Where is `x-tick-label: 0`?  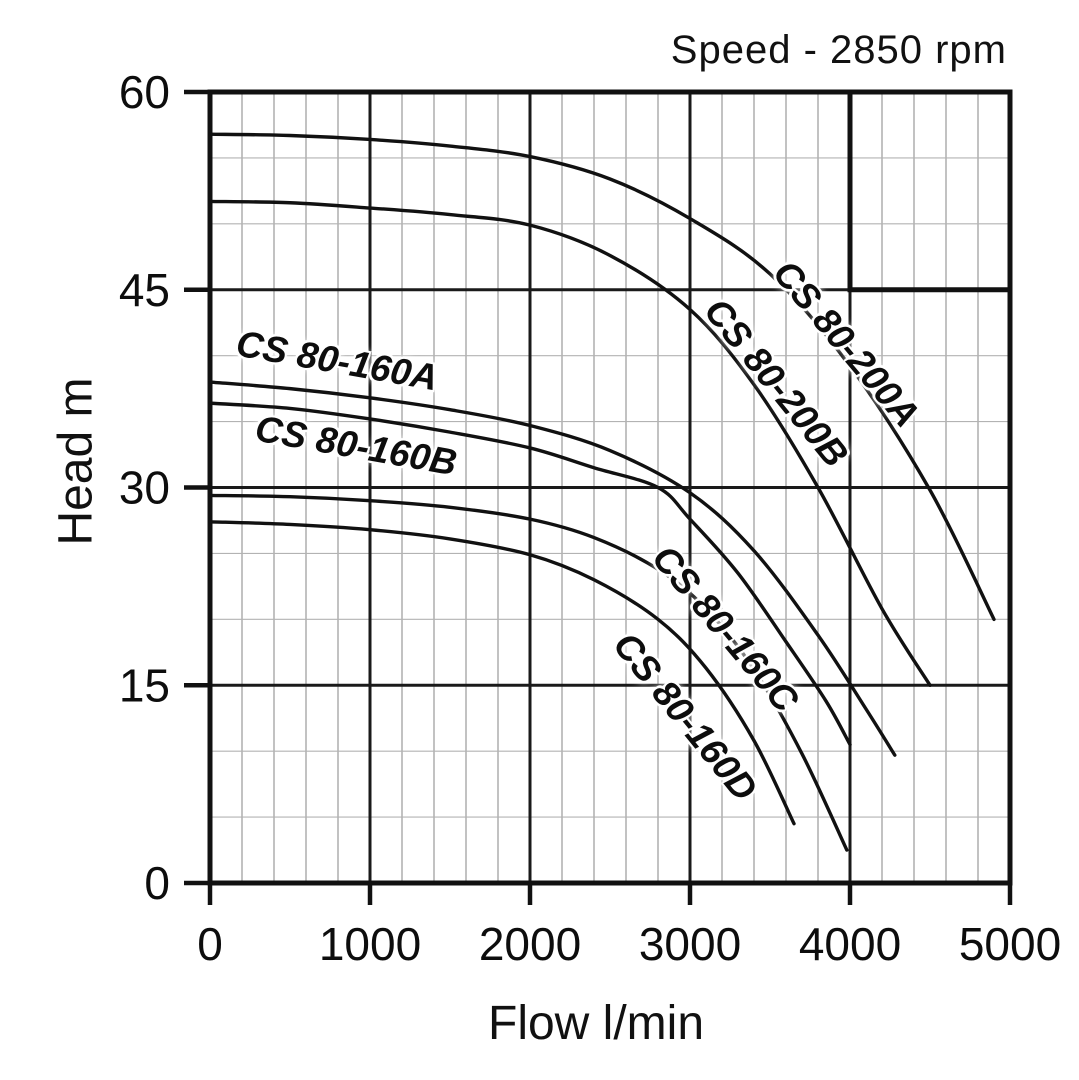 x-tick-label: 0 is located at coordinates (210, 944).